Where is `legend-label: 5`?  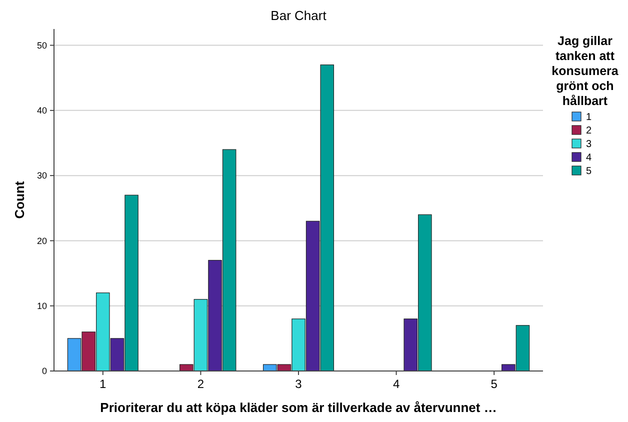
legend-label: 5 is located at coordinates (589, 171).